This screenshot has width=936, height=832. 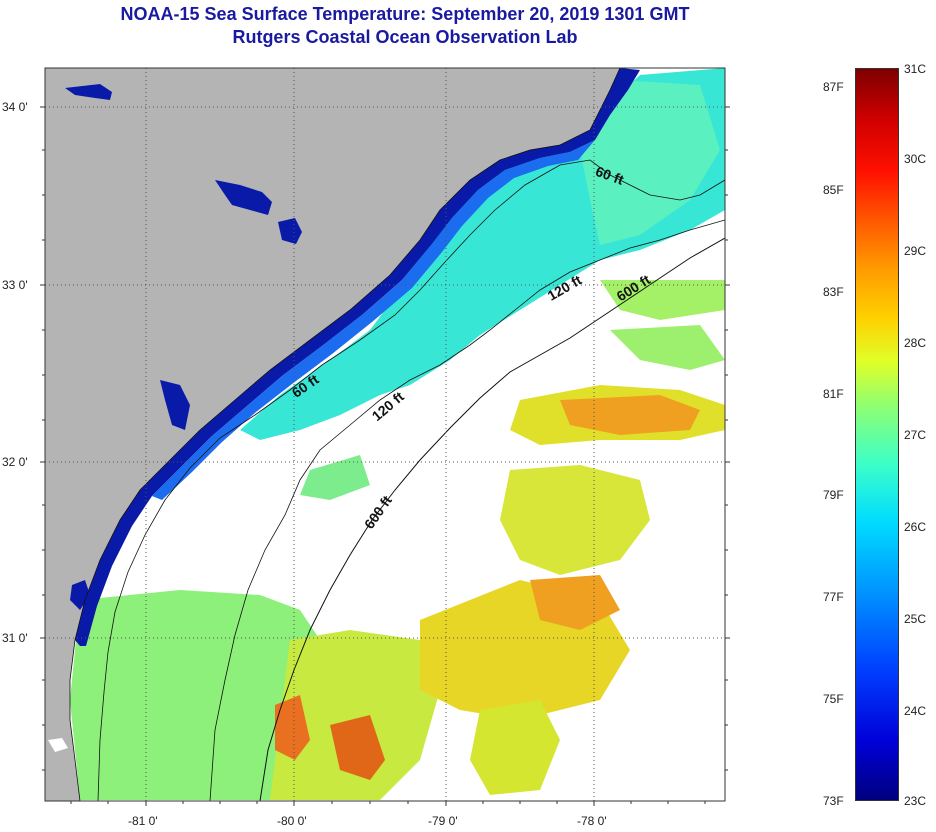 What do you see at coordinates (915, 619) in the screenshot?
I see `celsius-label: 25C` at bounding box center [915, 619].